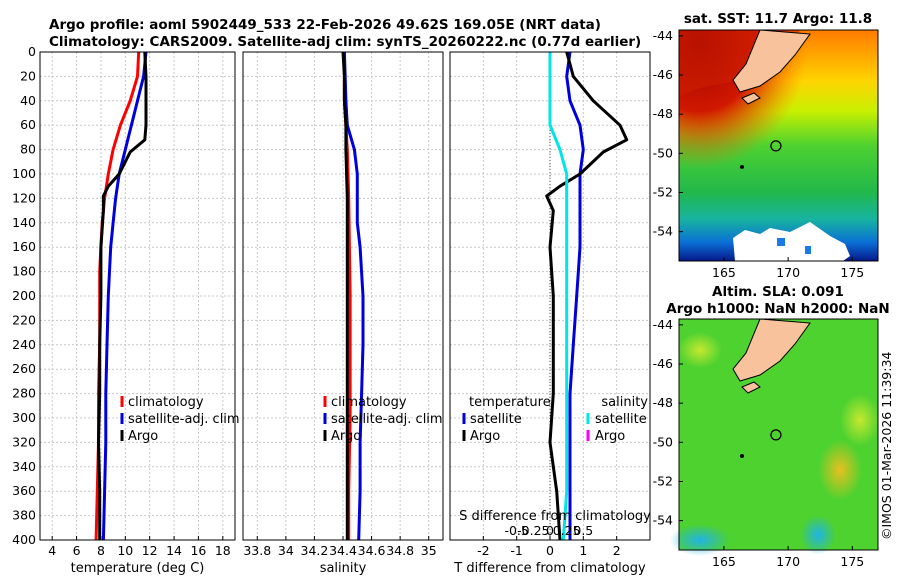  I want to click on x-tick-label: 6, so click(77, 550).